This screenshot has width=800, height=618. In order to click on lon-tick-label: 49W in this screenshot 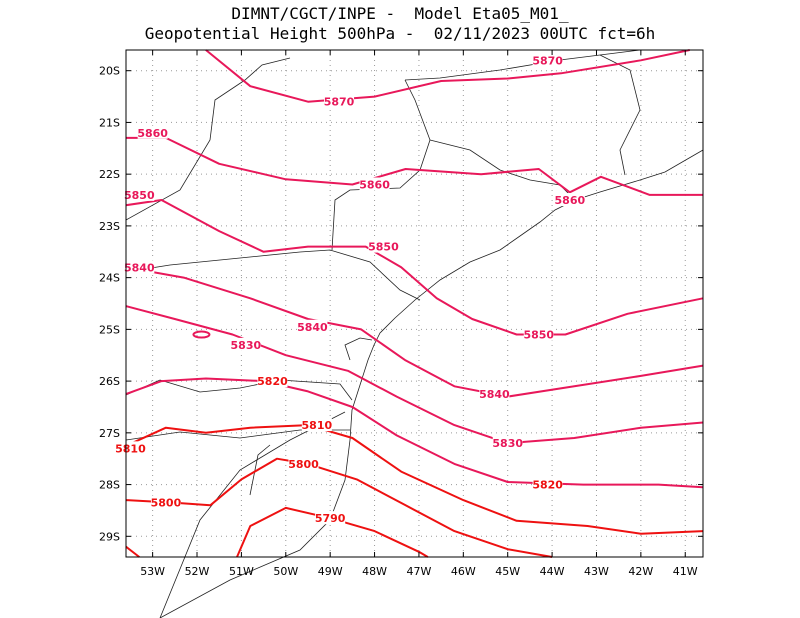, I will do `click(330, 571)`.